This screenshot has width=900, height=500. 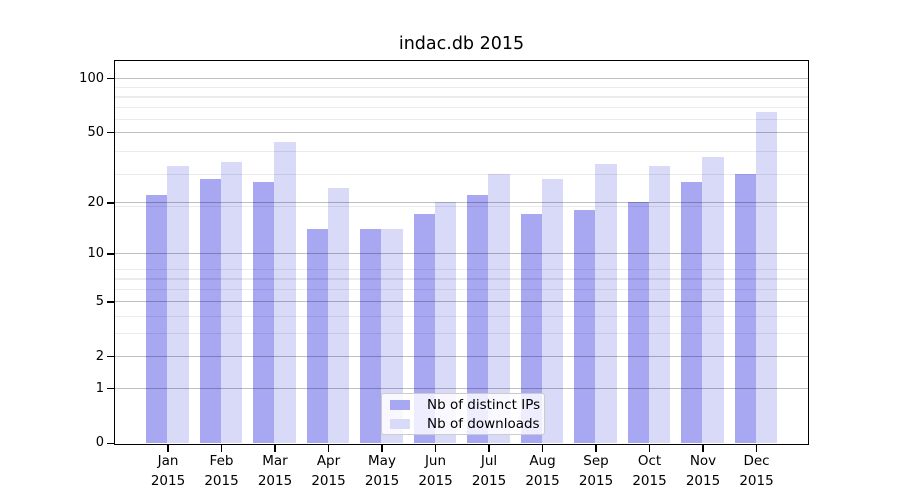 I want to click on chart-title: indac.db 2015, so click(x=461, y=44).